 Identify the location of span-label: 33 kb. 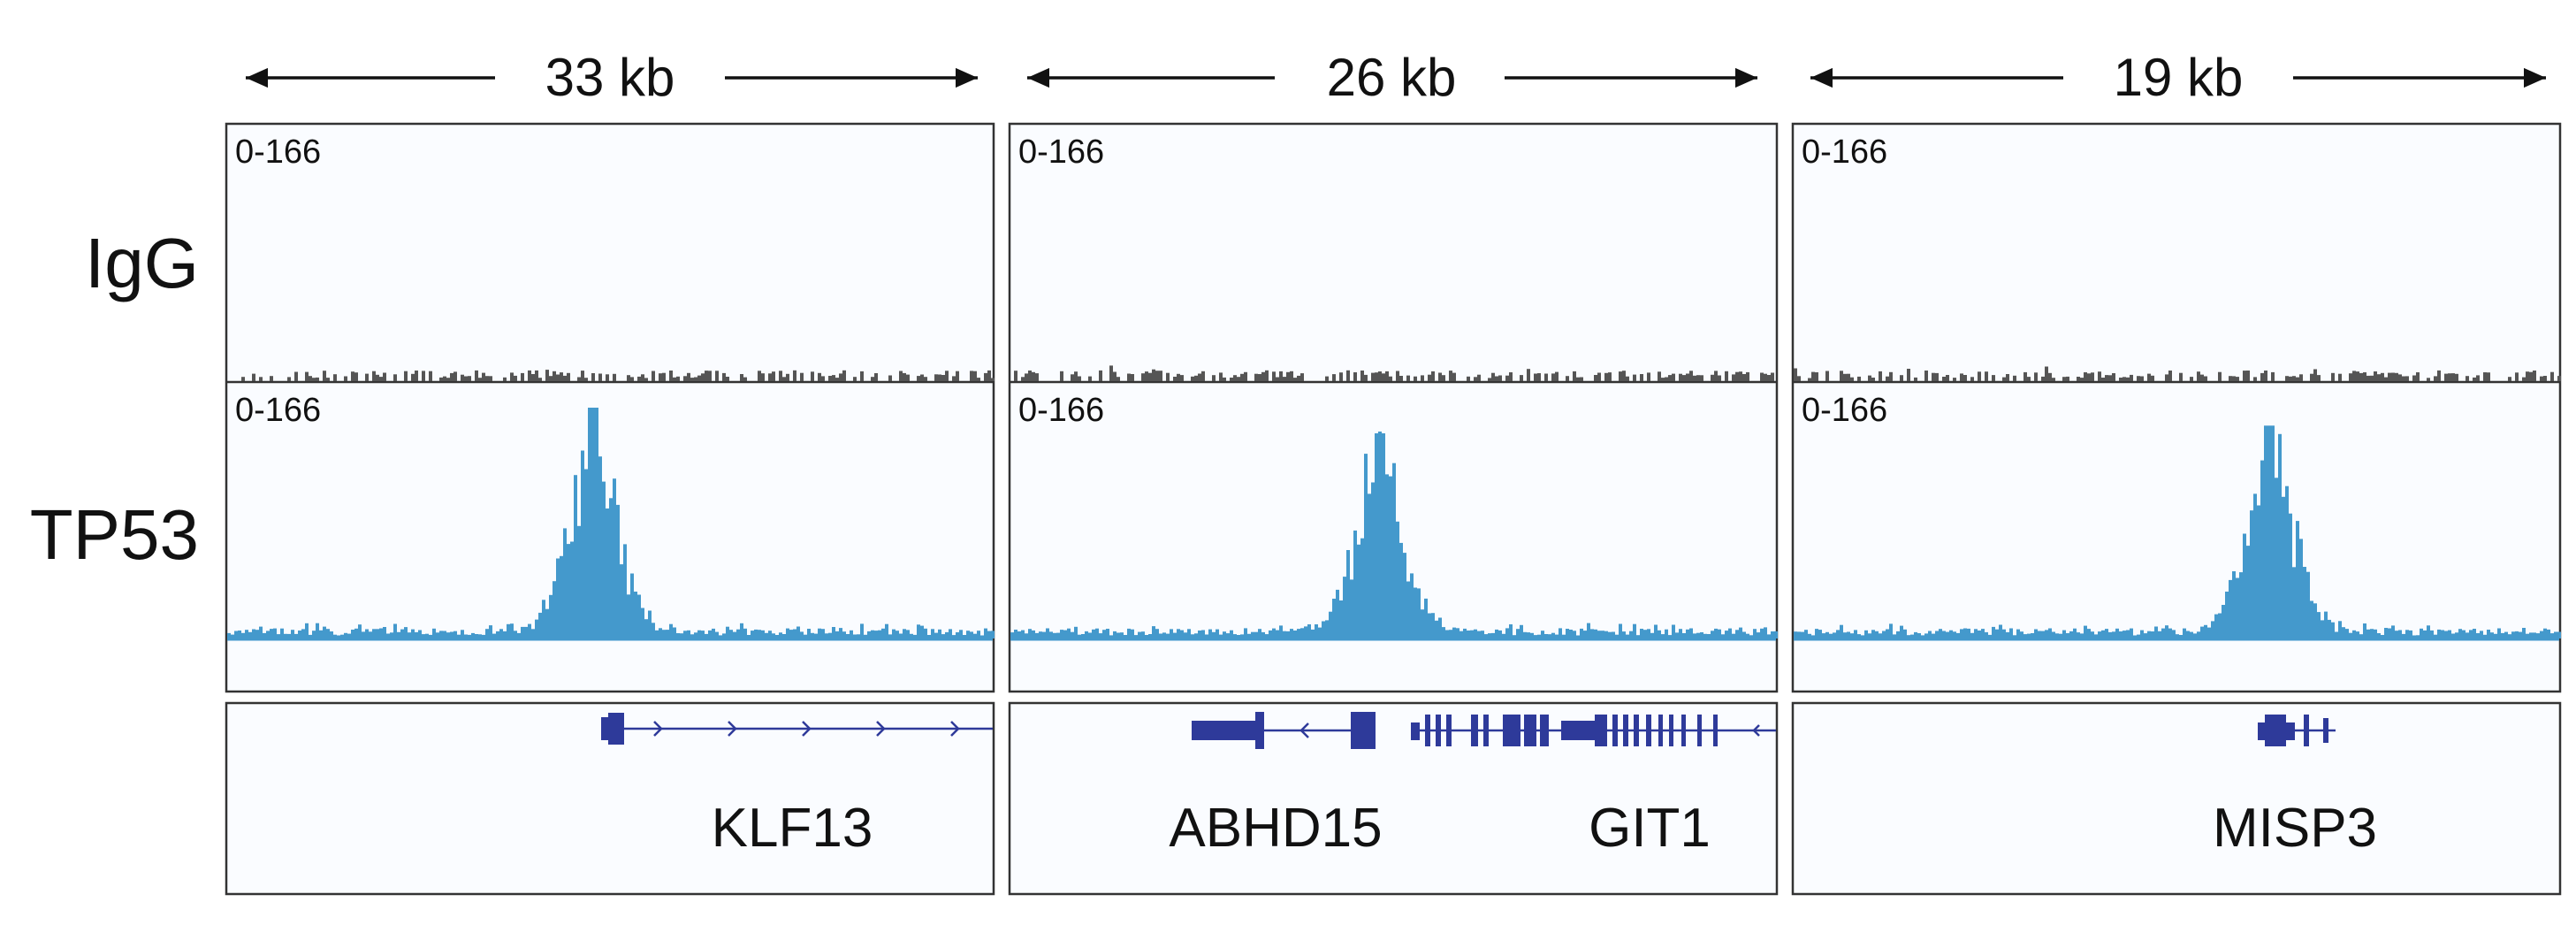
(610, 77).